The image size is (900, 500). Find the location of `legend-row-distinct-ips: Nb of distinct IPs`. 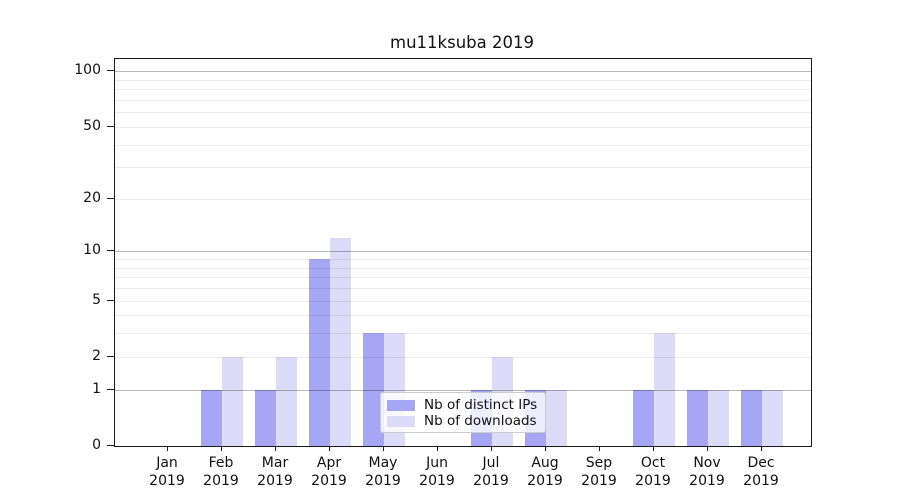

legend-row-distinct-ips: Nb of distinct IPs is located at coordinates (462, 405).